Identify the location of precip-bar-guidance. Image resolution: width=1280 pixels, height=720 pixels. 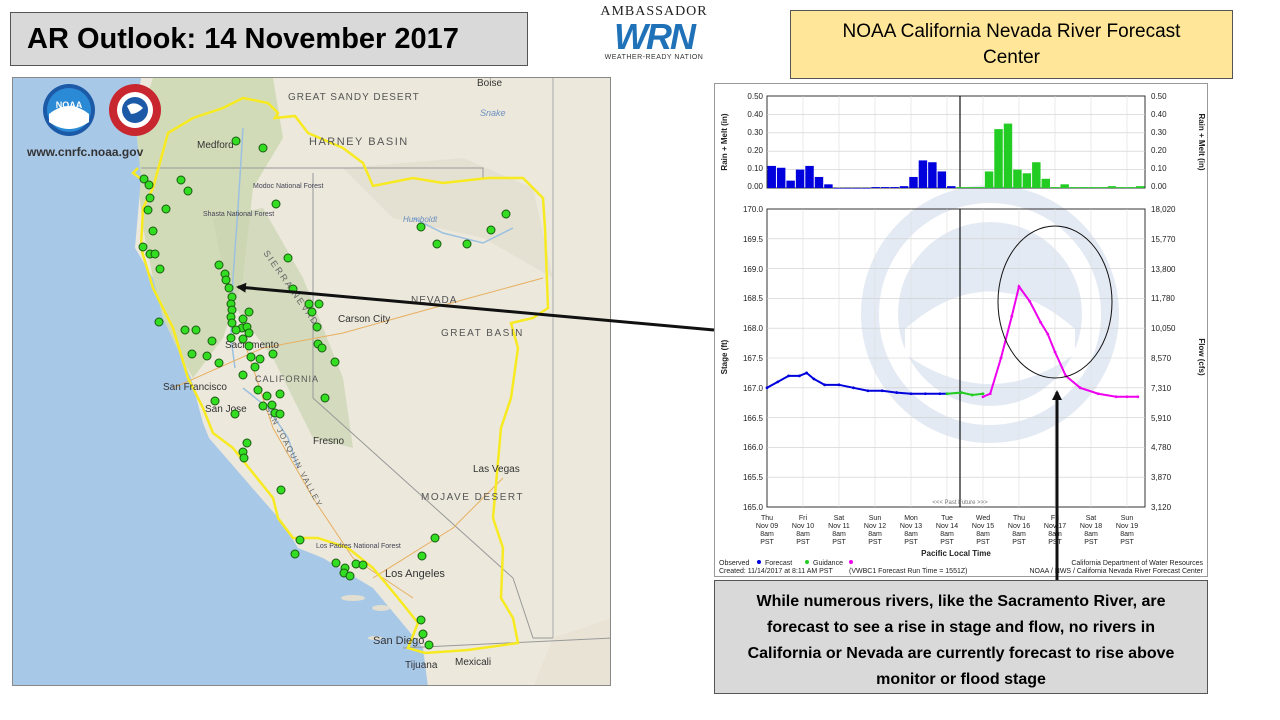
(1045, 183).